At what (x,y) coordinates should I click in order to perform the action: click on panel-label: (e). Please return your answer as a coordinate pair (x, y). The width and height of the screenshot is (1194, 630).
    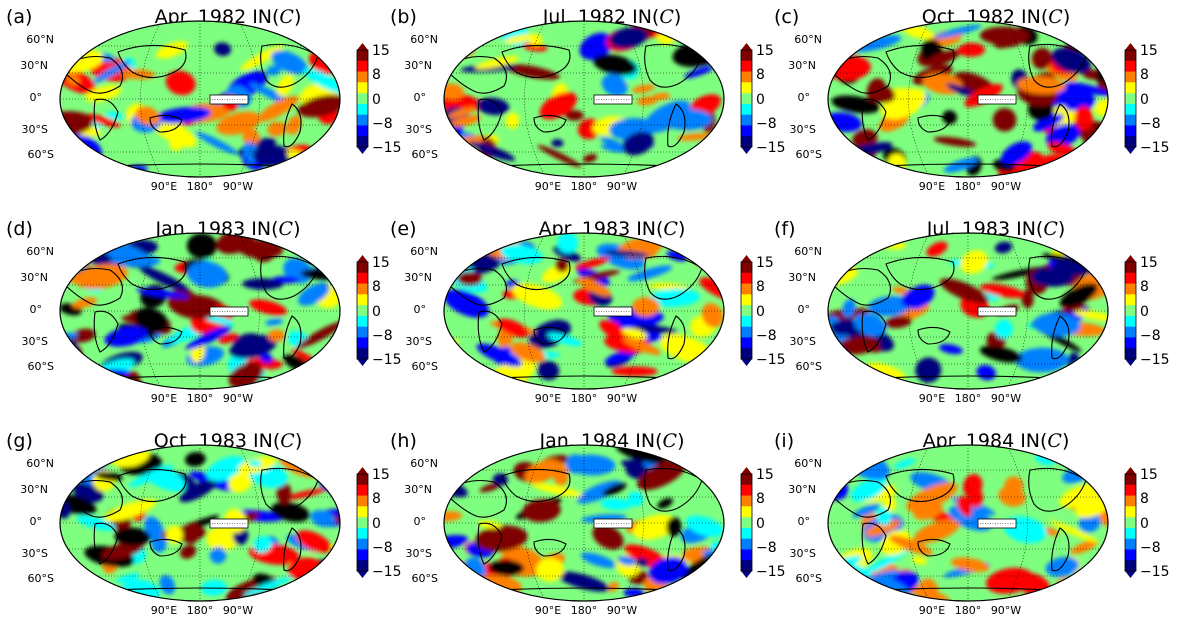
    Looking at the image, I should click on (403, 229).